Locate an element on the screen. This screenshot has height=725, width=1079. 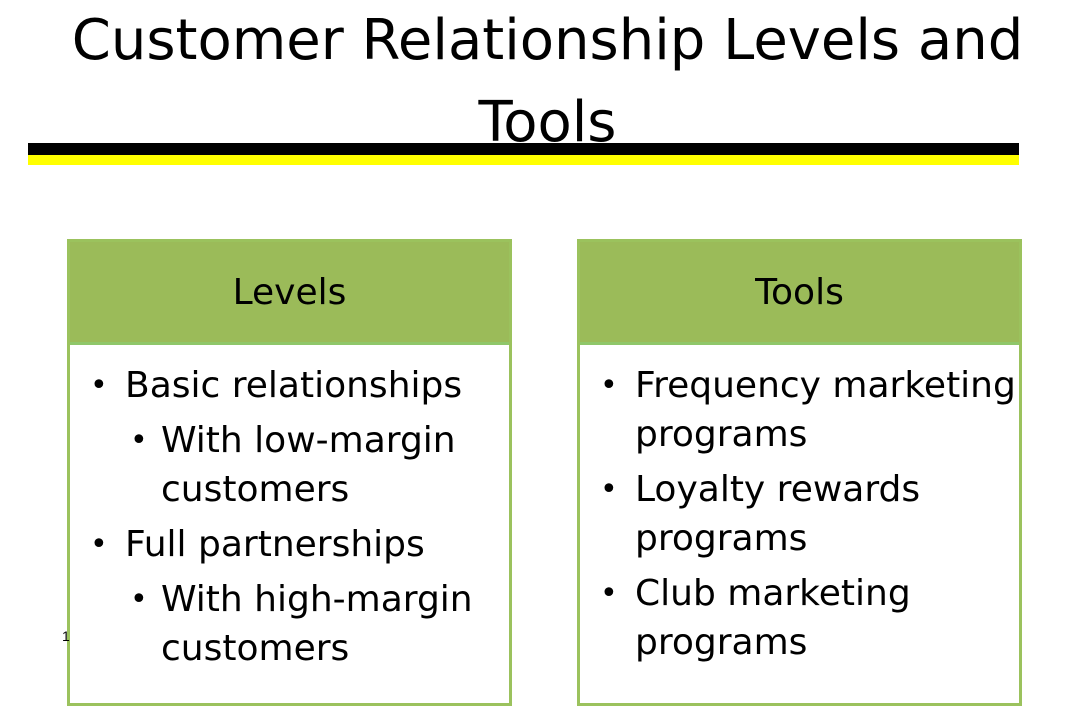
list-item-label: Basic relationships is located at coordinates (294, 385).